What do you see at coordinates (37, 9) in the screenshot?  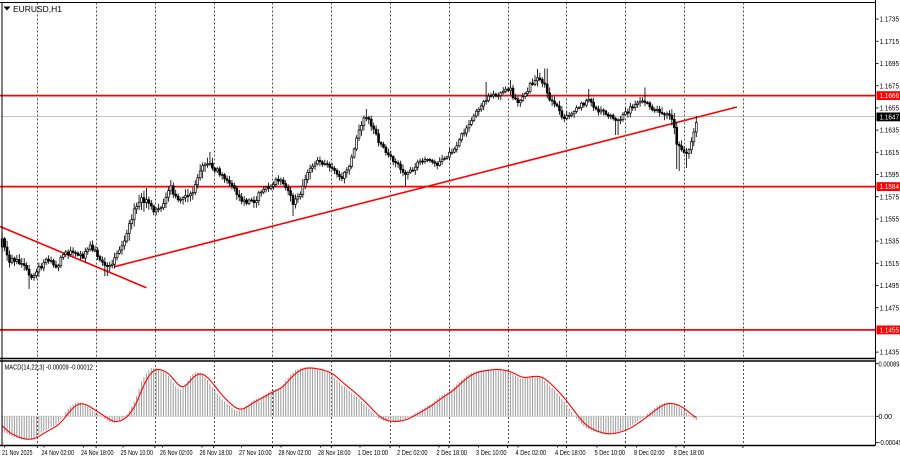 I see `svg-text: EURUSD,H1` at bounding box center [37, 9].